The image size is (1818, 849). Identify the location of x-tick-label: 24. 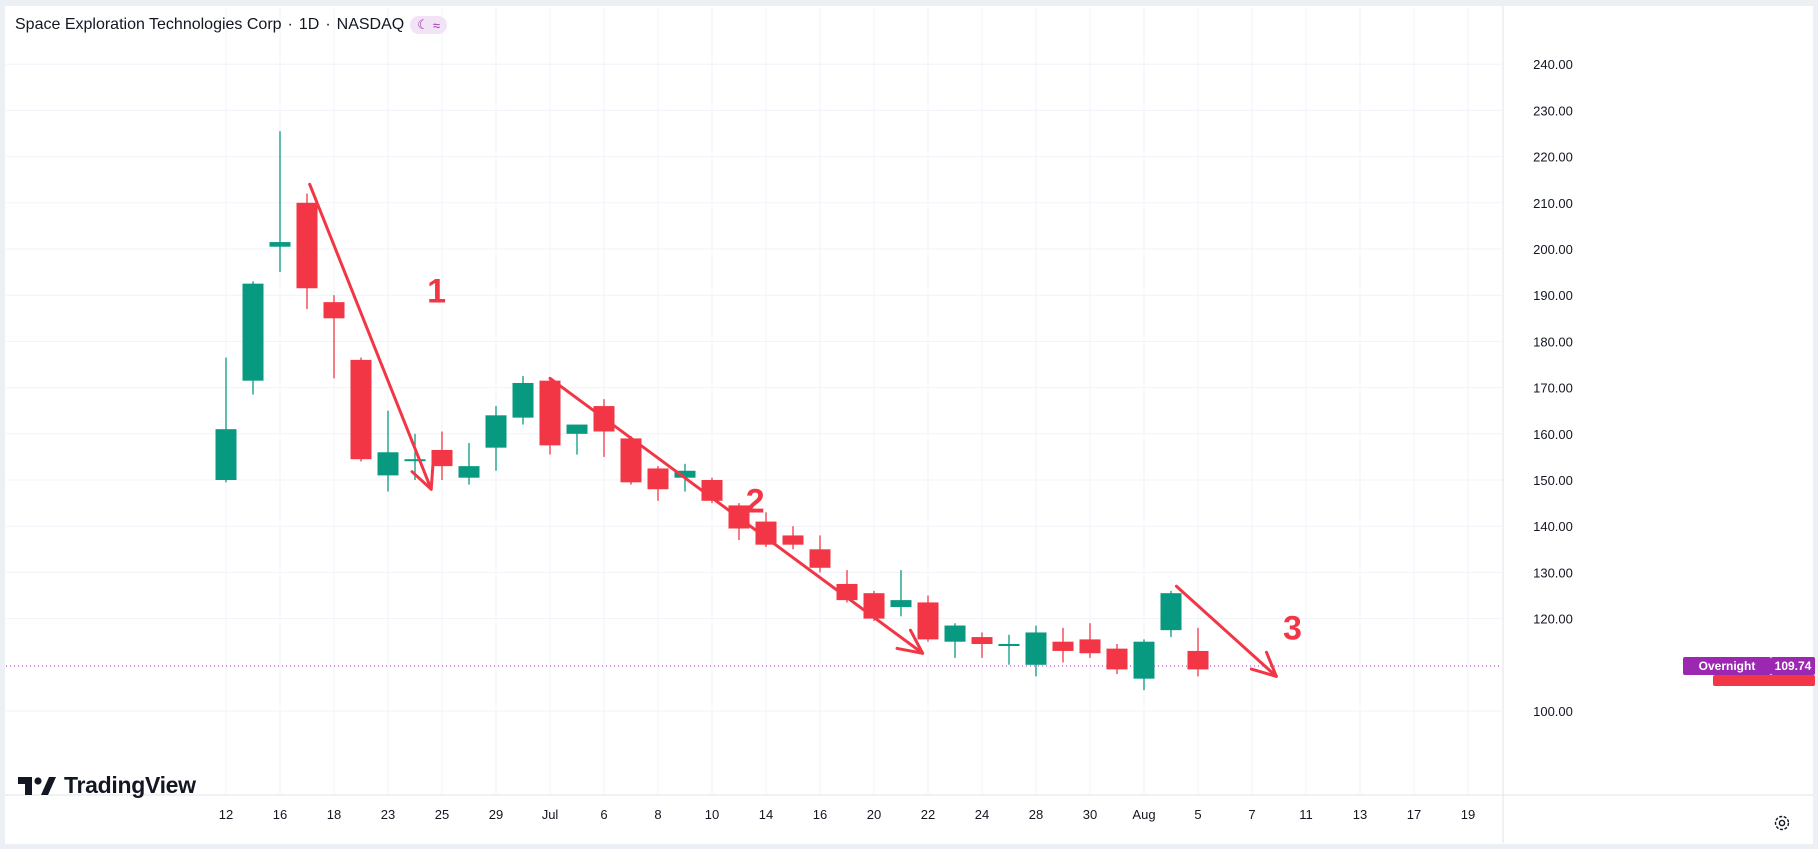
(982, 814).